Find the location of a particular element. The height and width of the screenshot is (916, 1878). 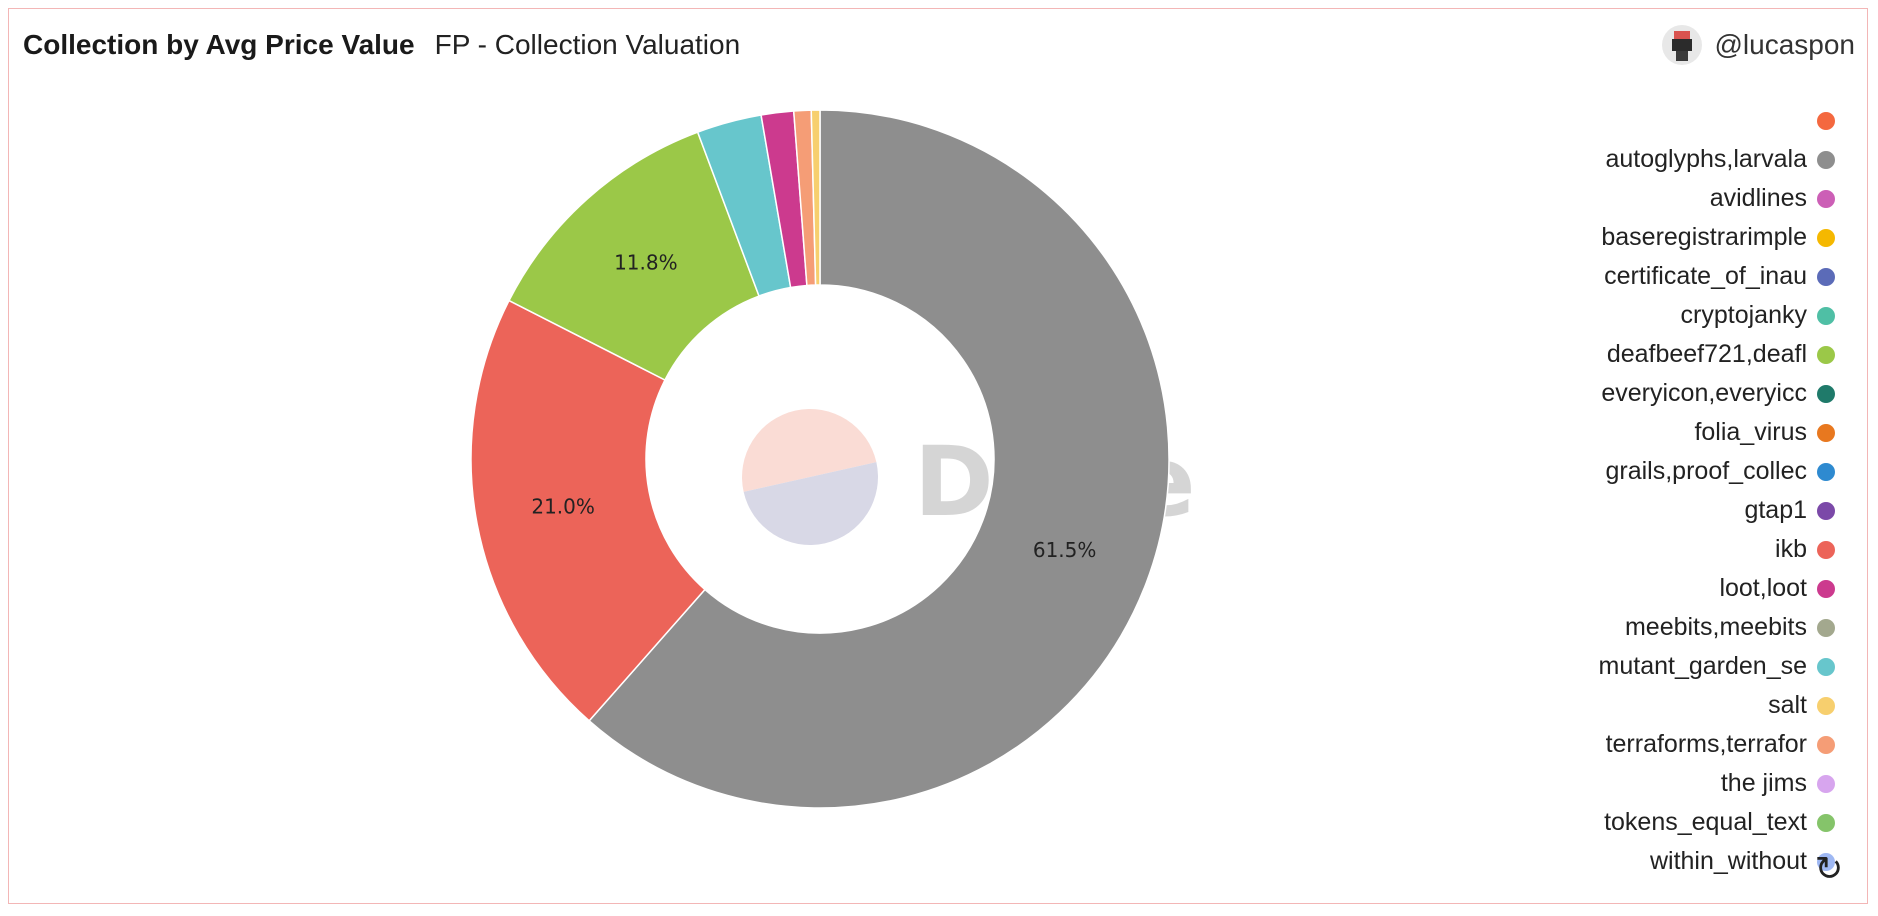

user-badge: @lucaspon is located at coordinates (1758, 45).